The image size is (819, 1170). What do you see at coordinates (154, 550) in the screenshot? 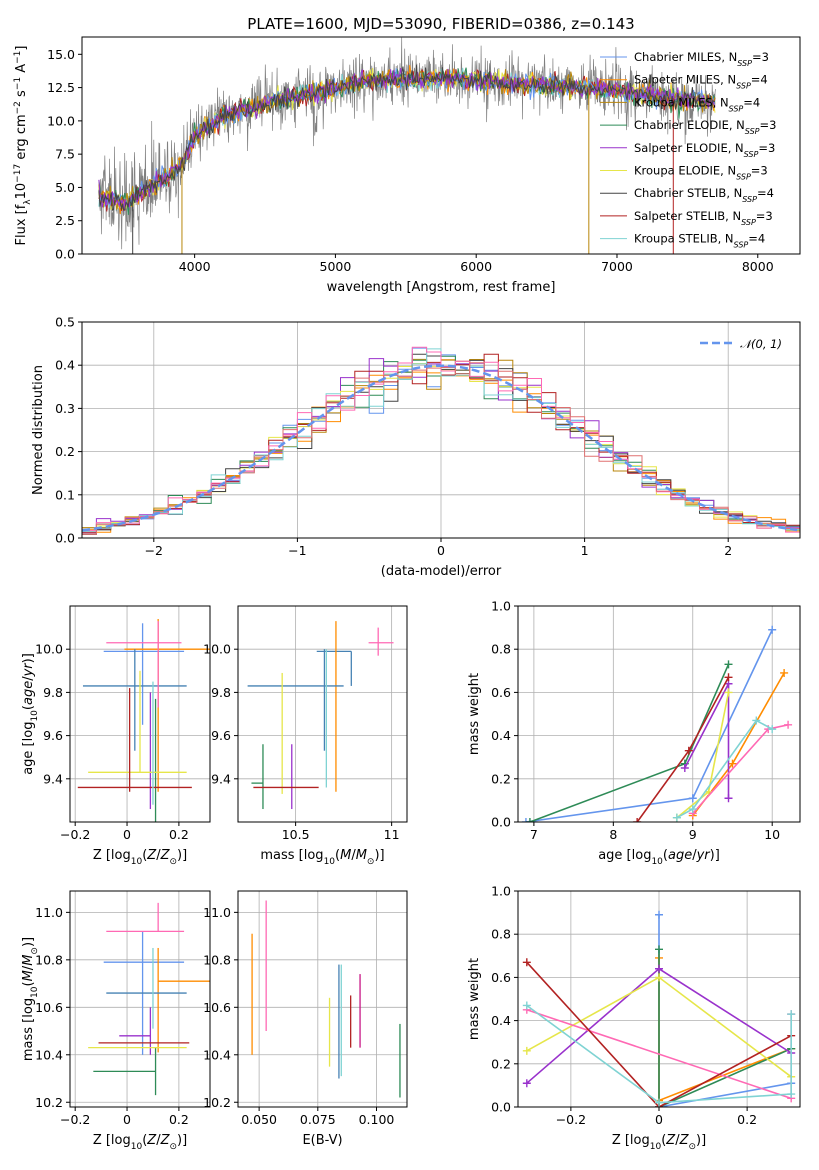
I see `x-tick-label: −2` at bounding box center [154, 550].